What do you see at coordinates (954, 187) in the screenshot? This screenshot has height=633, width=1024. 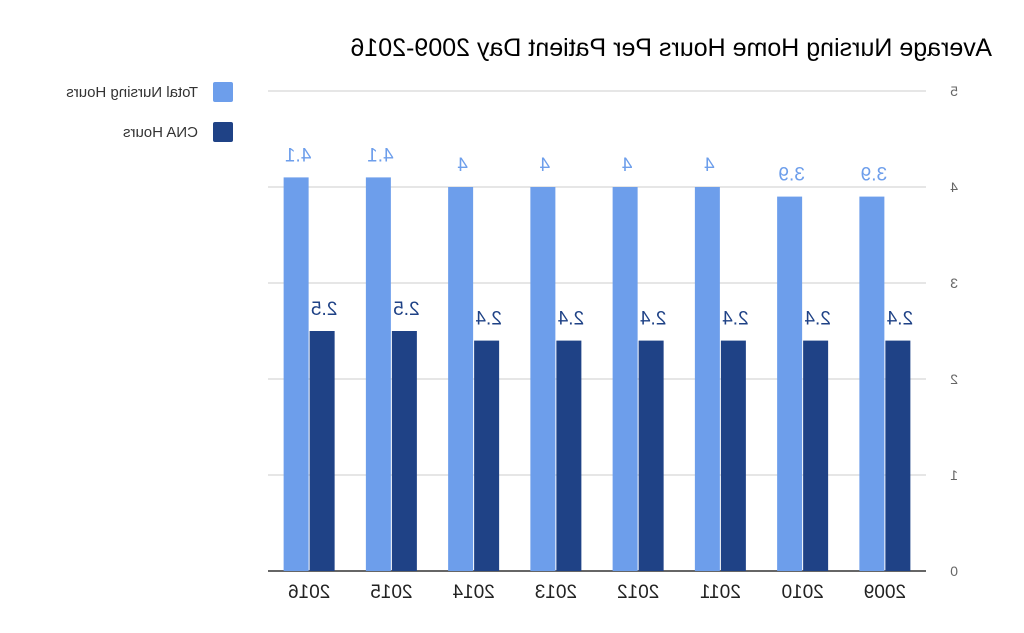 I see `y-tick-label: 4` at bounding box center [954, 187].